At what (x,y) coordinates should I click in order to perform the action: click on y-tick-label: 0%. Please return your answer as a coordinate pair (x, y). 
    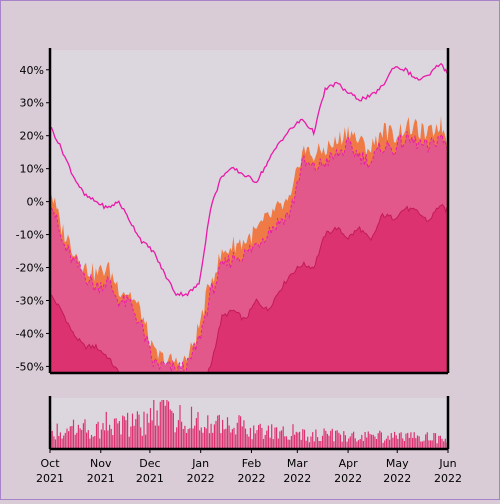
    Looking at the image, I should click on (35, 202).